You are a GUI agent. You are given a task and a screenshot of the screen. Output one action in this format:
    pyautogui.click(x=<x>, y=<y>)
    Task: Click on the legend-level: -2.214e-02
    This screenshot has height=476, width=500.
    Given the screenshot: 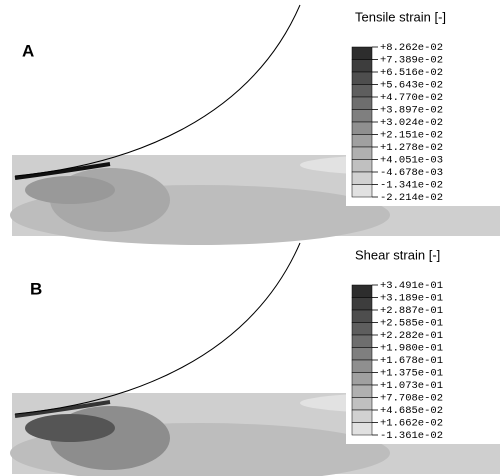 What is the action you would take?
    pyautogui.click(x=411, y=198)
    